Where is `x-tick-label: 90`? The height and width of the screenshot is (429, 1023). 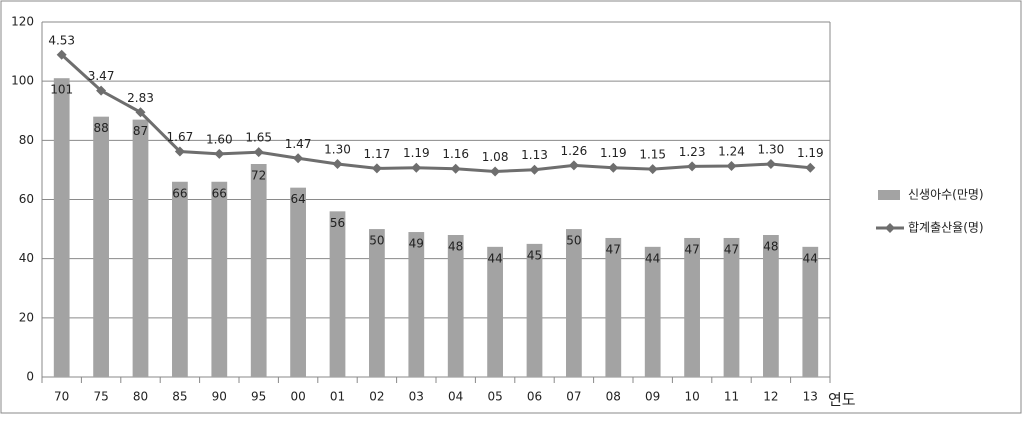 x-tick-label: 90 is located at coordinates (219, 397).